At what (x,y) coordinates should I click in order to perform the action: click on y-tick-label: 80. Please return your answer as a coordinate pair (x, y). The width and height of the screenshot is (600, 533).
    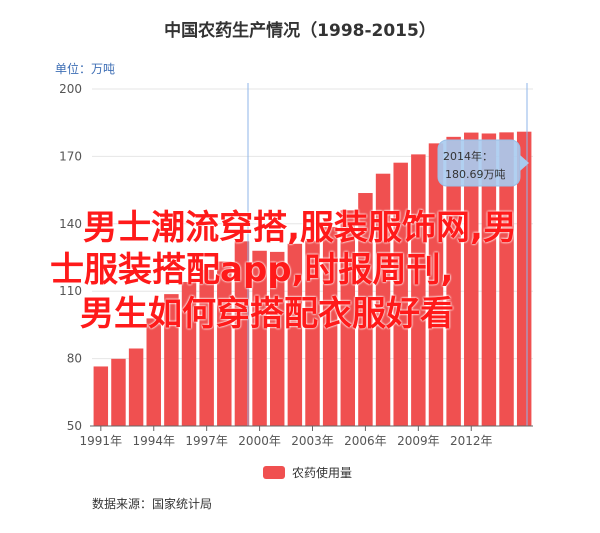
    Looking at the image, I should click on (74, 359).